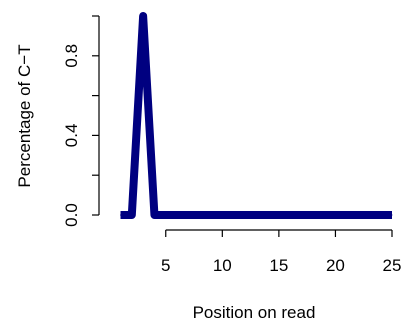  I want to click on x-tick-label: 10, so click(222, 265).